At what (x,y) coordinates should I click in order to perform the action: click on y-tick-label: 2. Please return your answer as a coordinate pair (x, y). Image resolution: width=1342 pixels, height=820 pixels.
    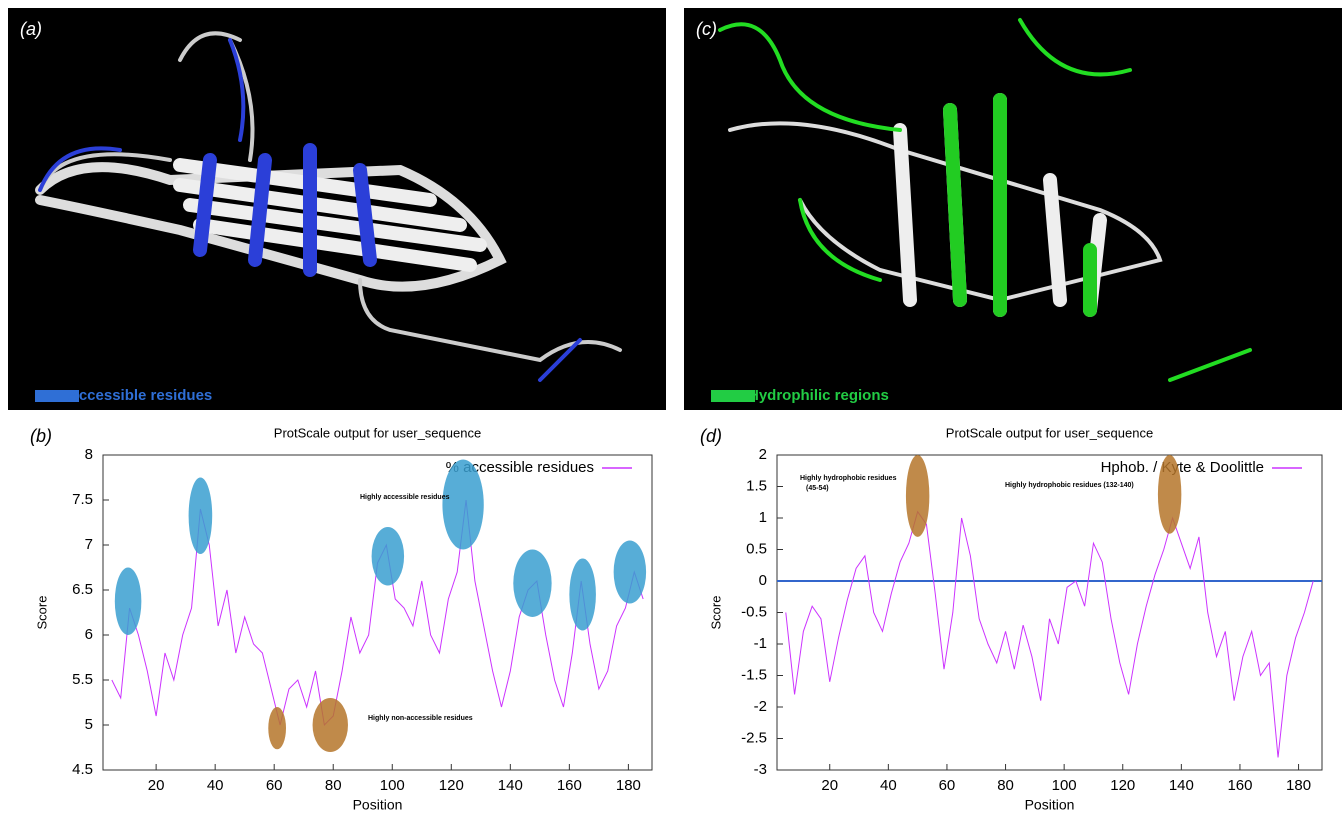
    Looking at the image, I should click on (763, 454).